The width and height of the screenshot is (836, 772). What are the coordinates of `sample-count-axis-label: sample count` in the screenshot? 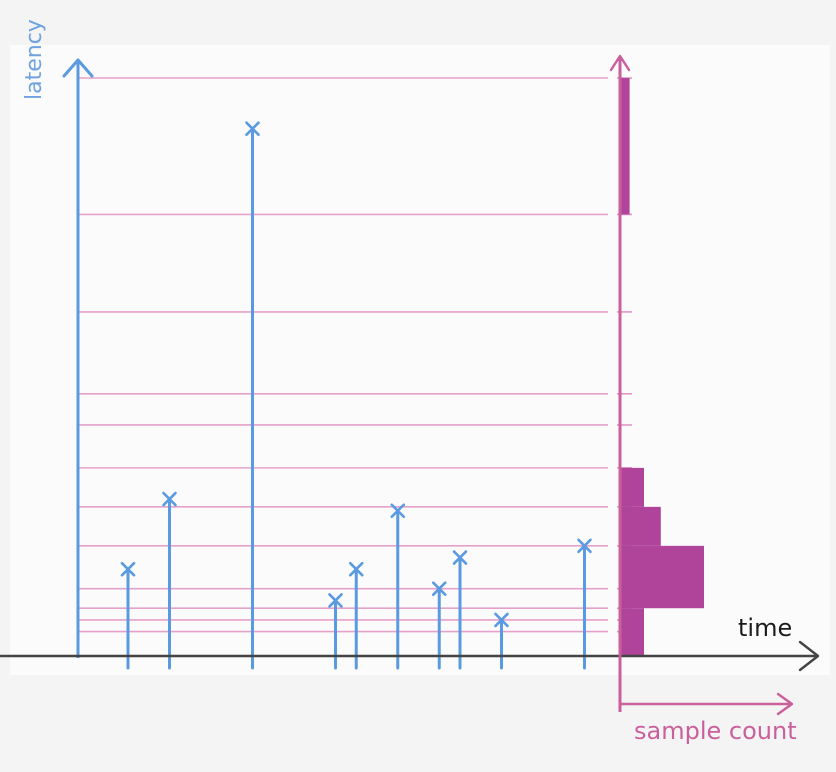 It's located at (715, 731).